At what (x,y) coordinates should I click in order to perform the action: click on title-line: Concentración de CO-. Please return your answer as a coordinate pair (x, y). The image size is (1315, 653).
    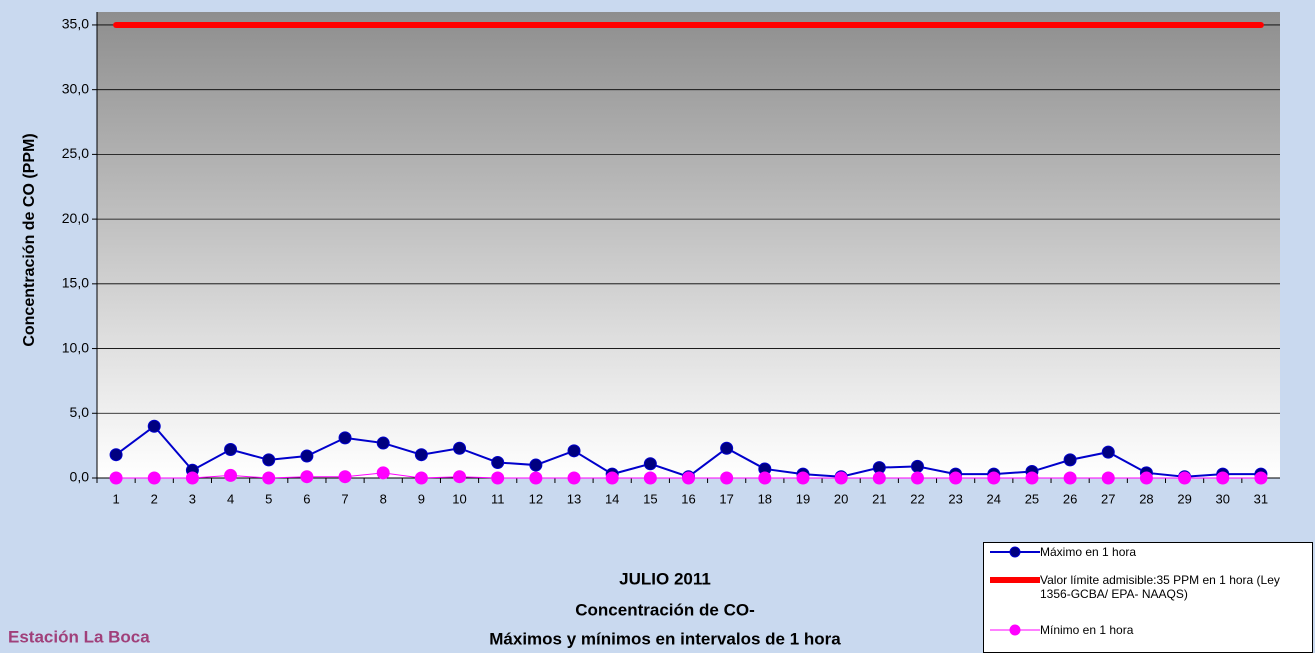
    Looking at the image, I should click on (664, 609).